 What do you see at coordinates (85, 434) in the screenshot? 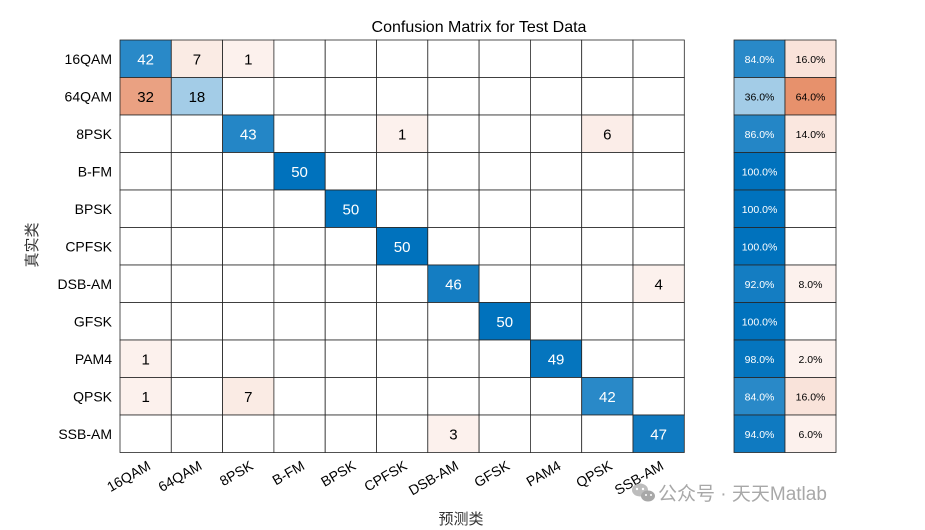
I see `y-tick-label: SSB-AM` at bounding box center [85, 434].